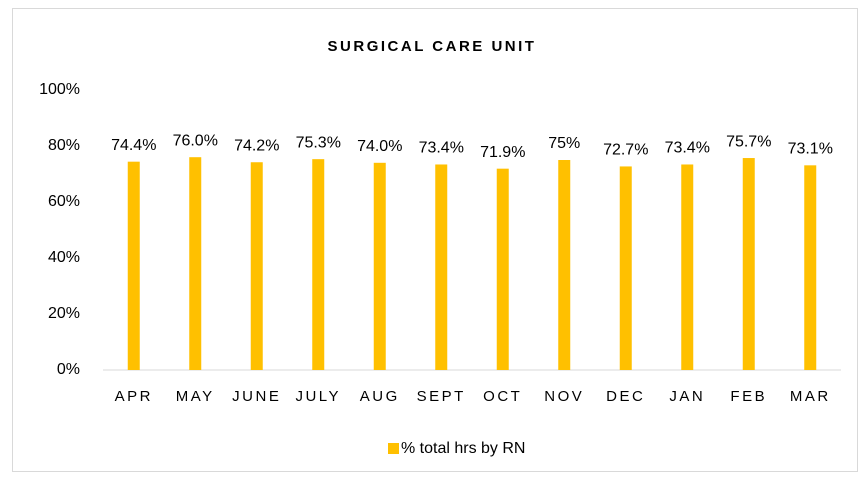 The height and width of the screenshot is (480, 865). I want to click on legend-label: % total hrs by RN, so click(463, 448).